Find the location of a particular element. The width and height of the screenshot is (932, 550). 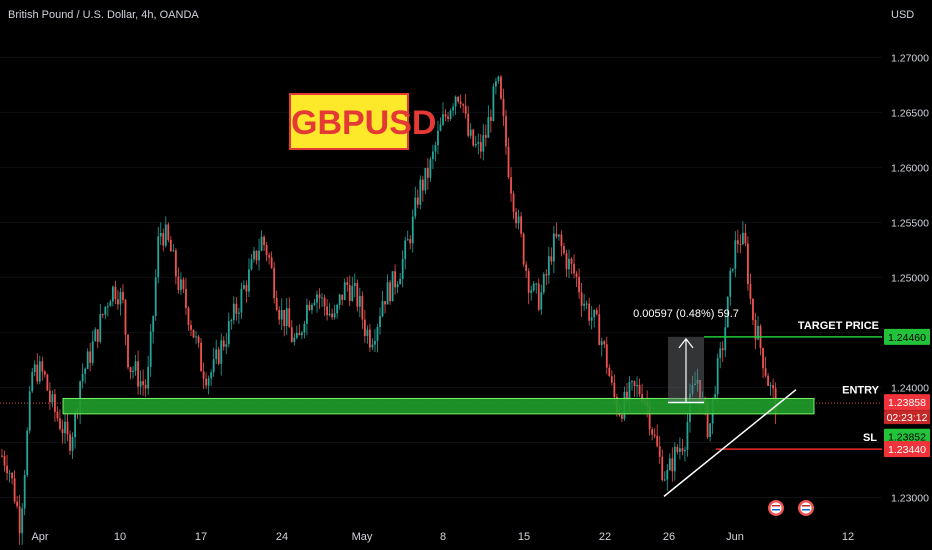

price-tick-label: 1.26000 is located at coordinates (910, 168).